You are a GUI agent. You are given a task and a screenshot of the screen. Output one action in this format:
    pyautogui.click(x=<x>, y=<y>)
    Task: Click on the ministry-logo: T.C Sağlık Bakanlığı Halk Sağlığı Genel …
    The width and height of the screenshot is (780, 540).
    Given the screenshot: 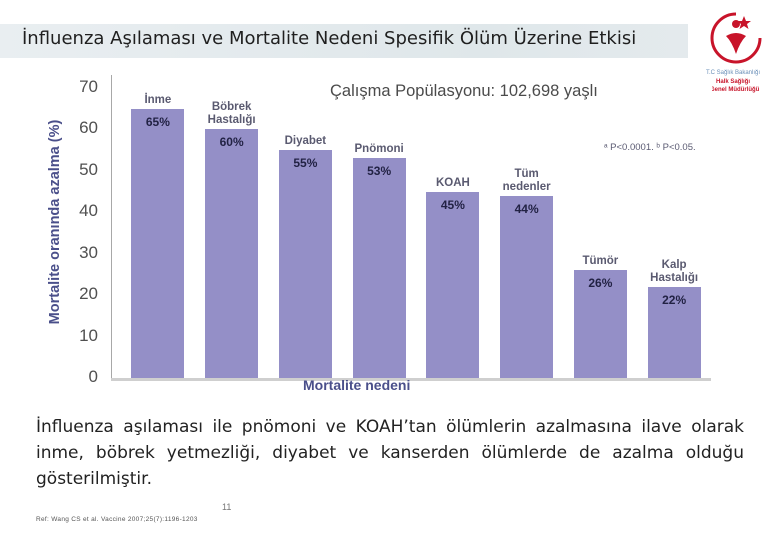 What is the action you would take?
    pyautogui.click(x=736, y=53)
    